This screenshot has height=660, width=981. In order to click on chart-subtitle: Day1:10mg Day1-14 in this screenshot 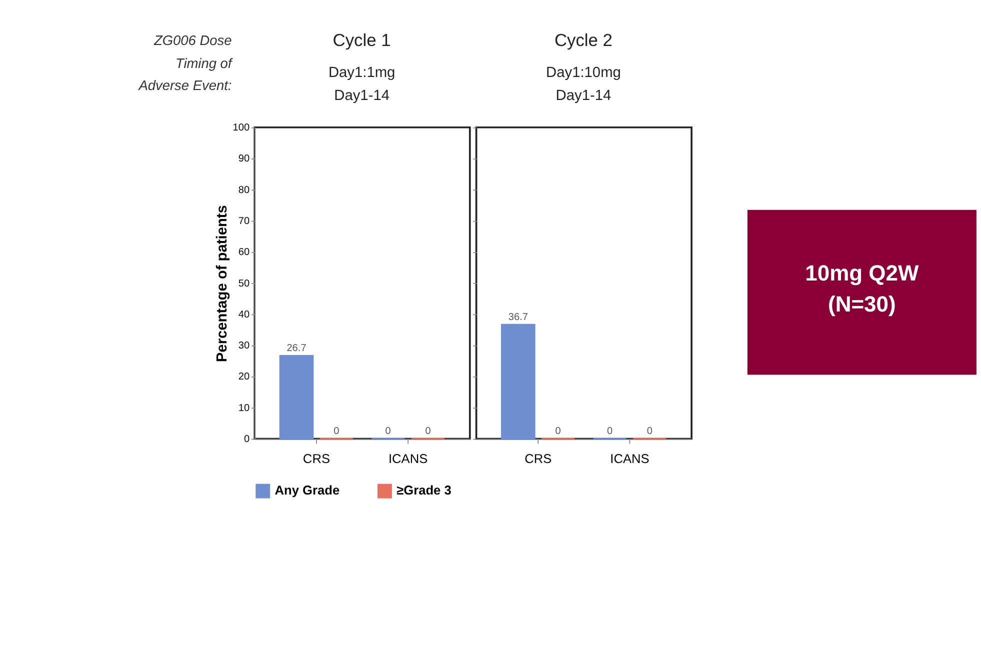, I will do `click(583, 84)`.